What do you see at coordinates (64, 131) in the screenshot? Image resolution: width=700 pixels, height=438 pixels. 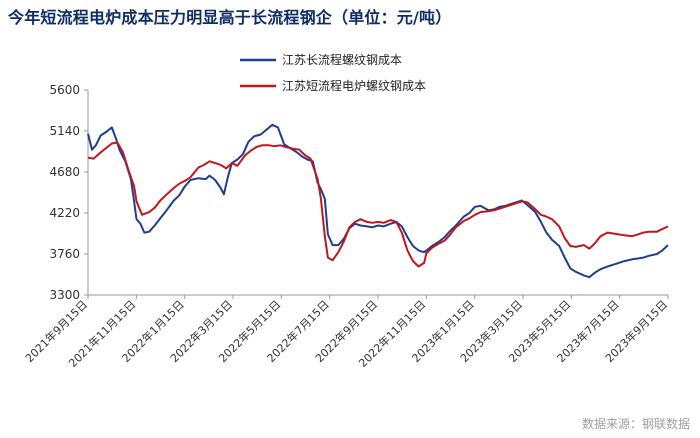 I see `y-tick-label: 5140` at bounding box center [64, 131].